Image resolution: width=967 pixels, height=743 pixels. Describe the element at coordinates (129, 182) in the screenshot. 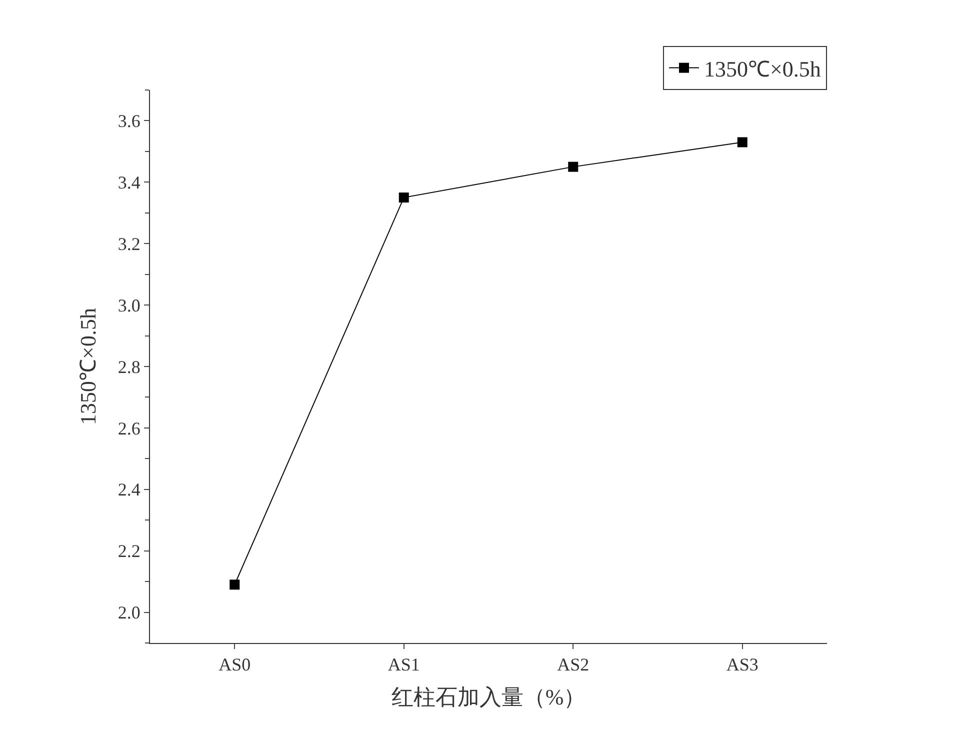

I see `y-tick-label: 3.4` at that location.